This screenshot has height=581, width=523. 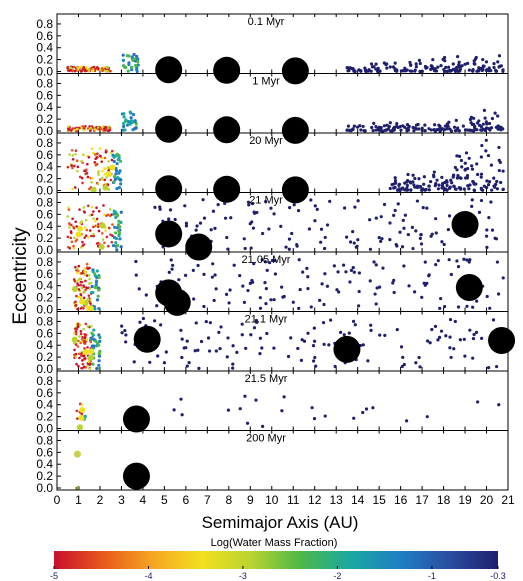 I want to click on x-tick-label: 6, so click(x=186, y=500).